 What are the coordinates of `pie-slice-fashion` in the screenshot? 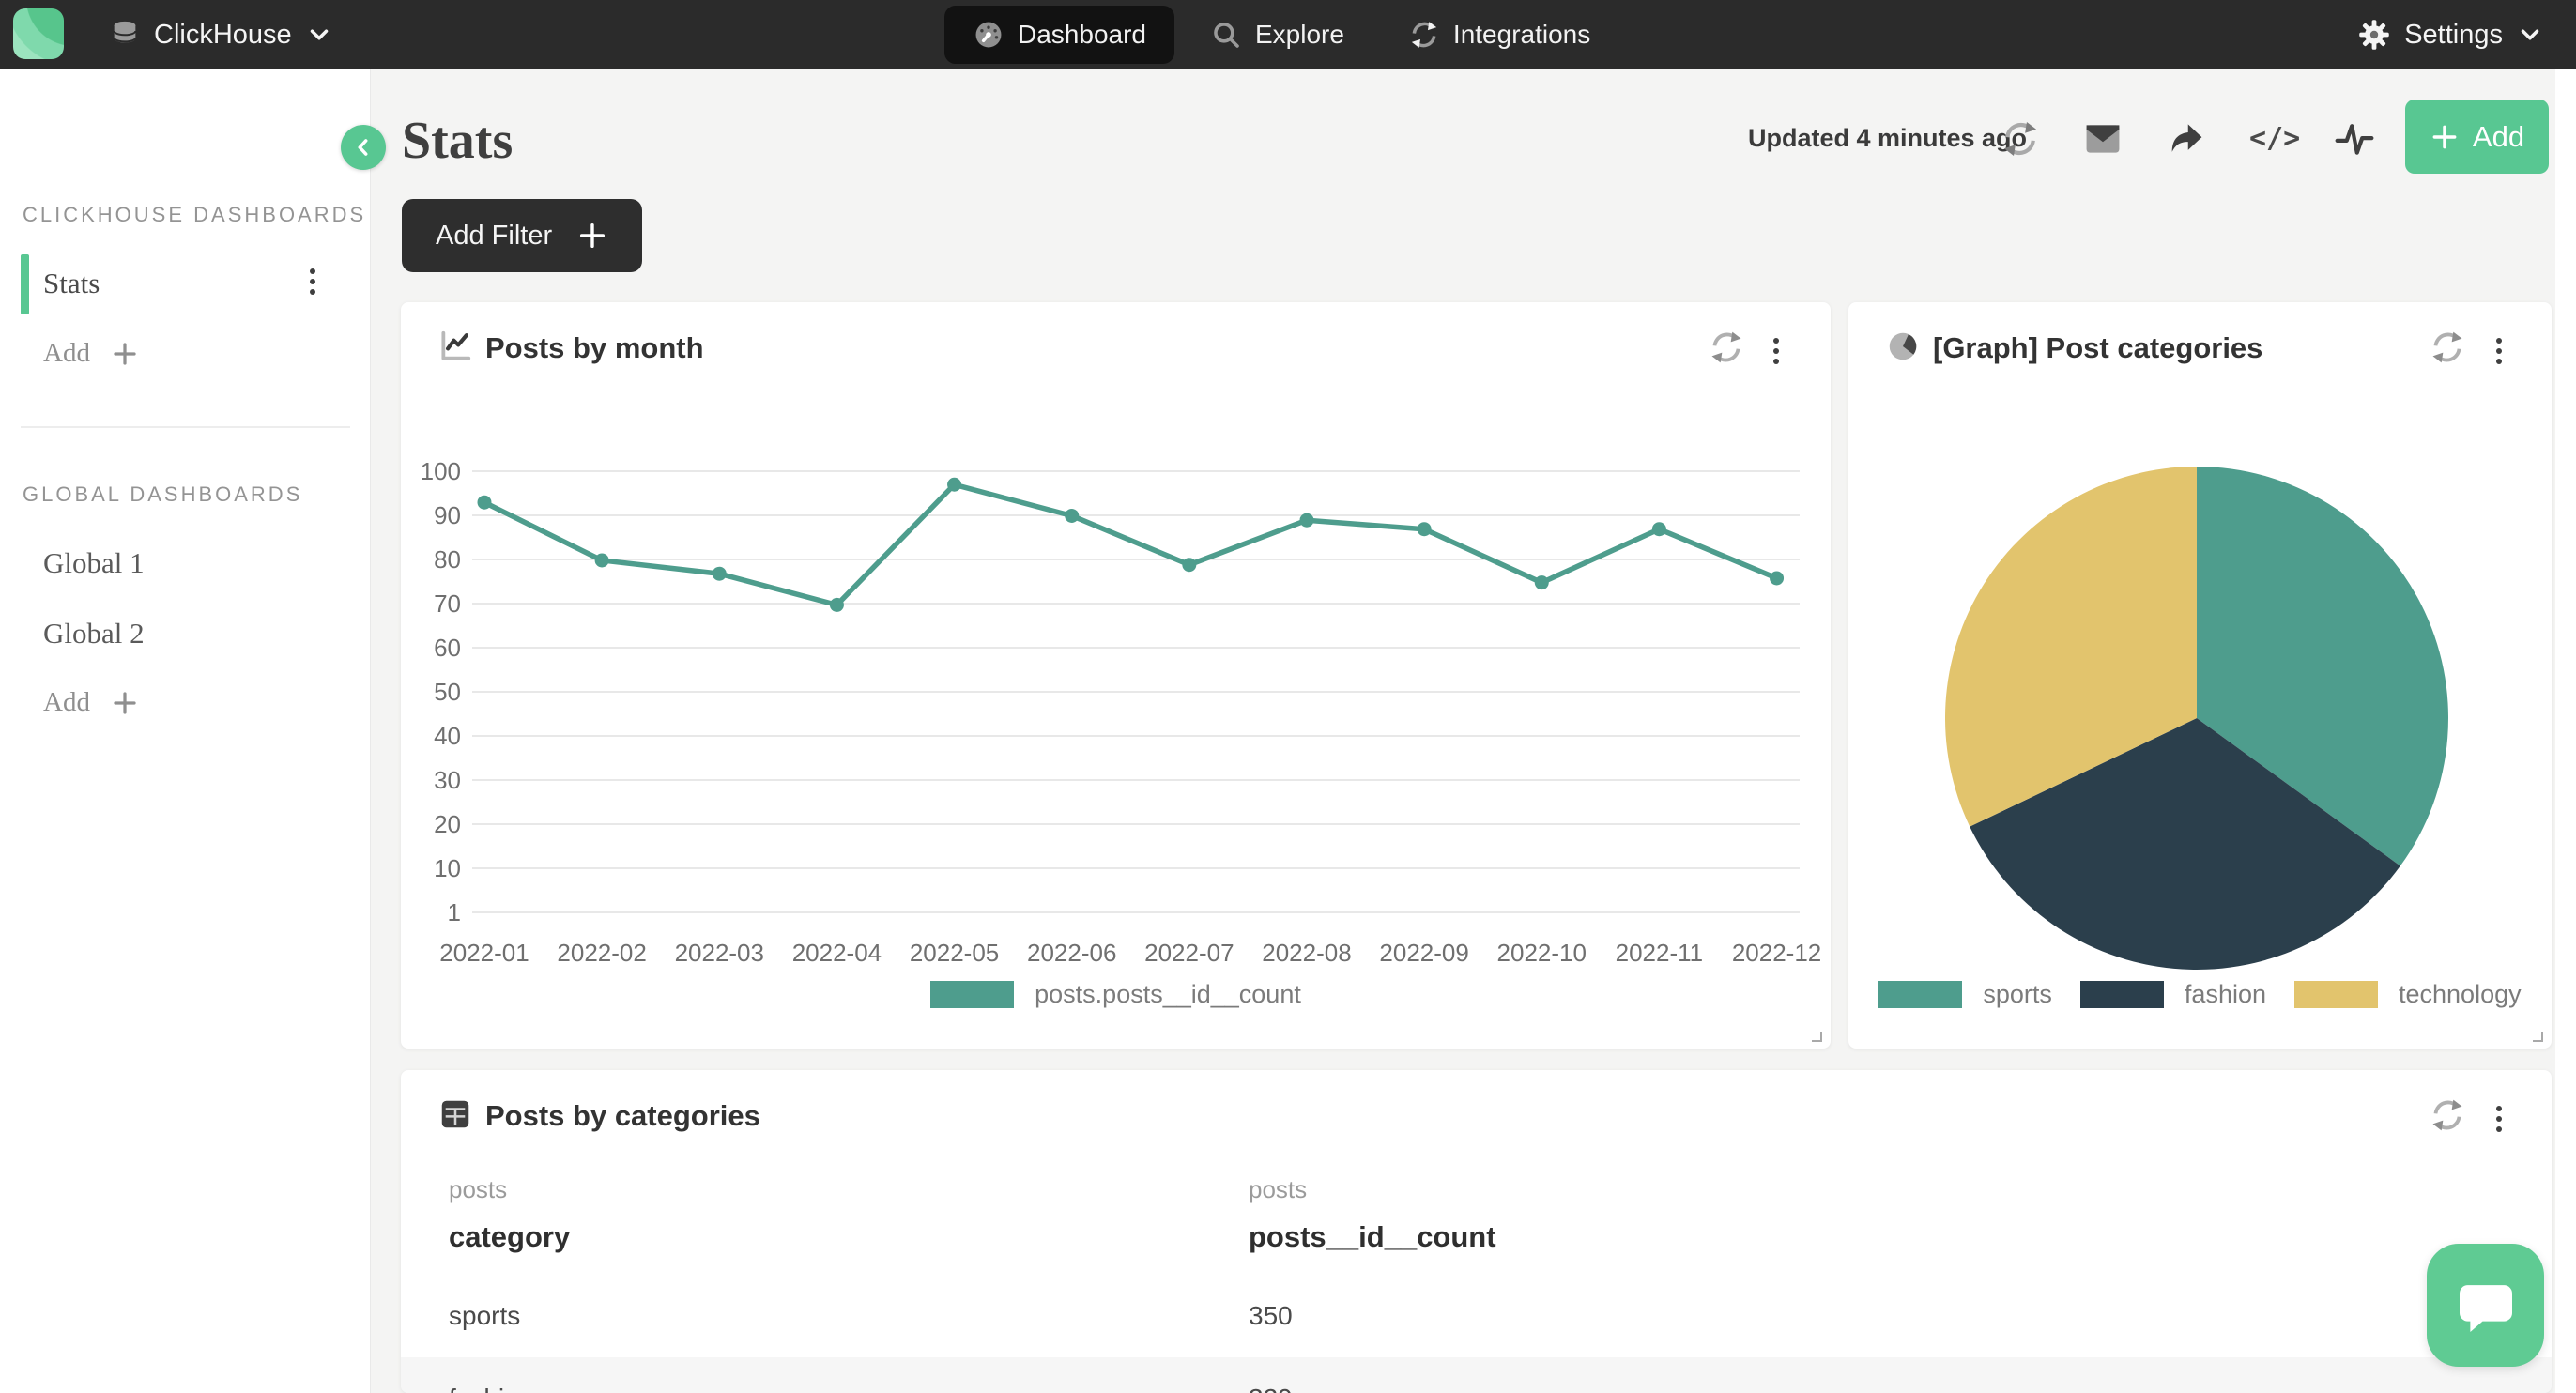 It's located at (2185, 844).